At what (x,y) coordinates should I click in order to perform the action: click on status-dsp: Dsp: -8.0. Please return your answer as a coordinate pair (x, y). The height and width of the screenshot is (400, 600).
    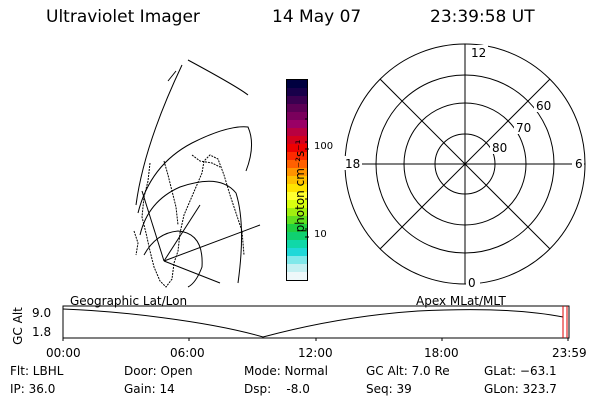
    Looking at the image, I should click on (277, 389).